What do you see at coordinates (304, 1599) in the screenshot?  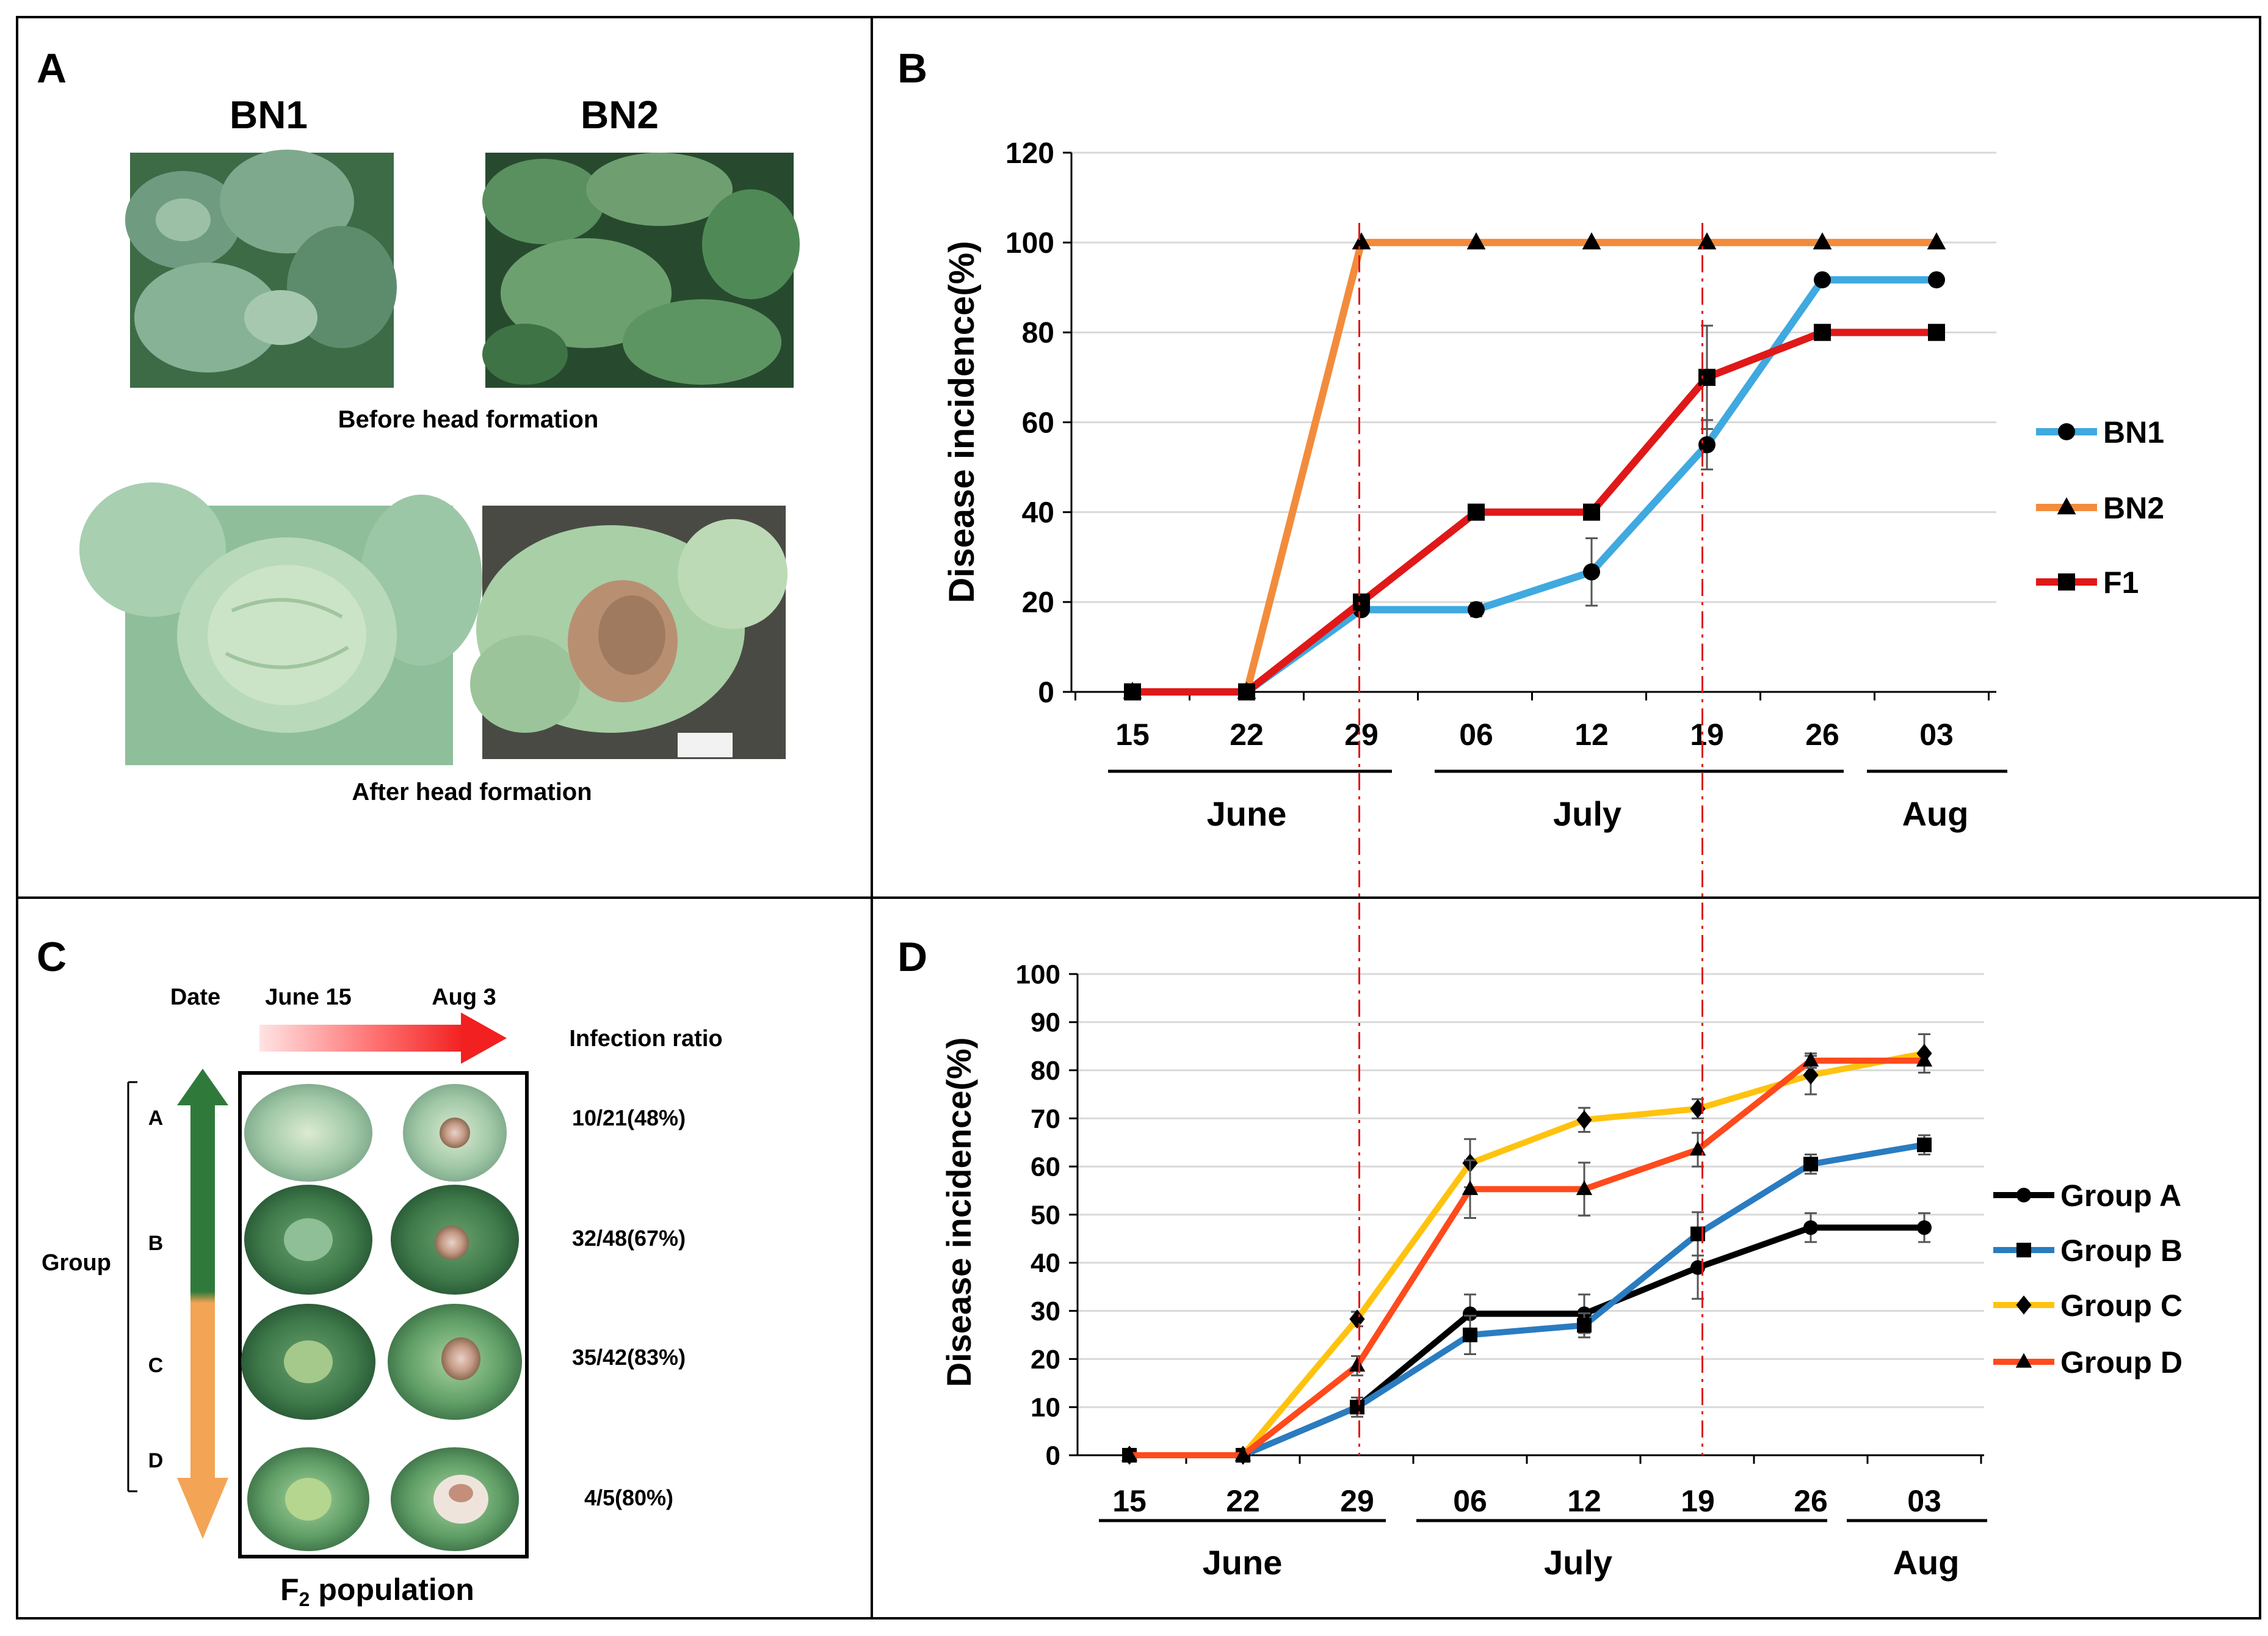 I see `f2-subscript: 2` at bounding box center [304, 1599].